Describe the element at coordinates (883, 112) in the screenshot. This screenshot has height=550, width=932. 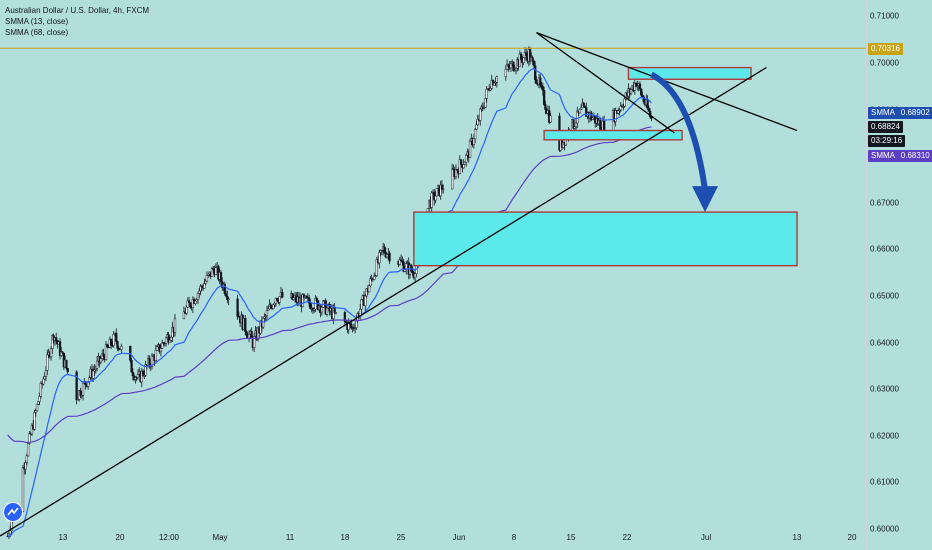
I see `smma13-badge-label: SMMA` at that location.